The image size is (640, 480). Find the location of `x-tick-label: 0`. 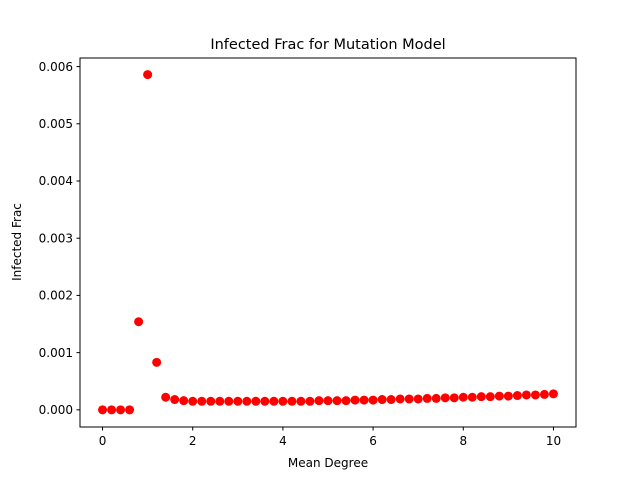

x-tick-label: 0 is located at coordinates (103, 441).